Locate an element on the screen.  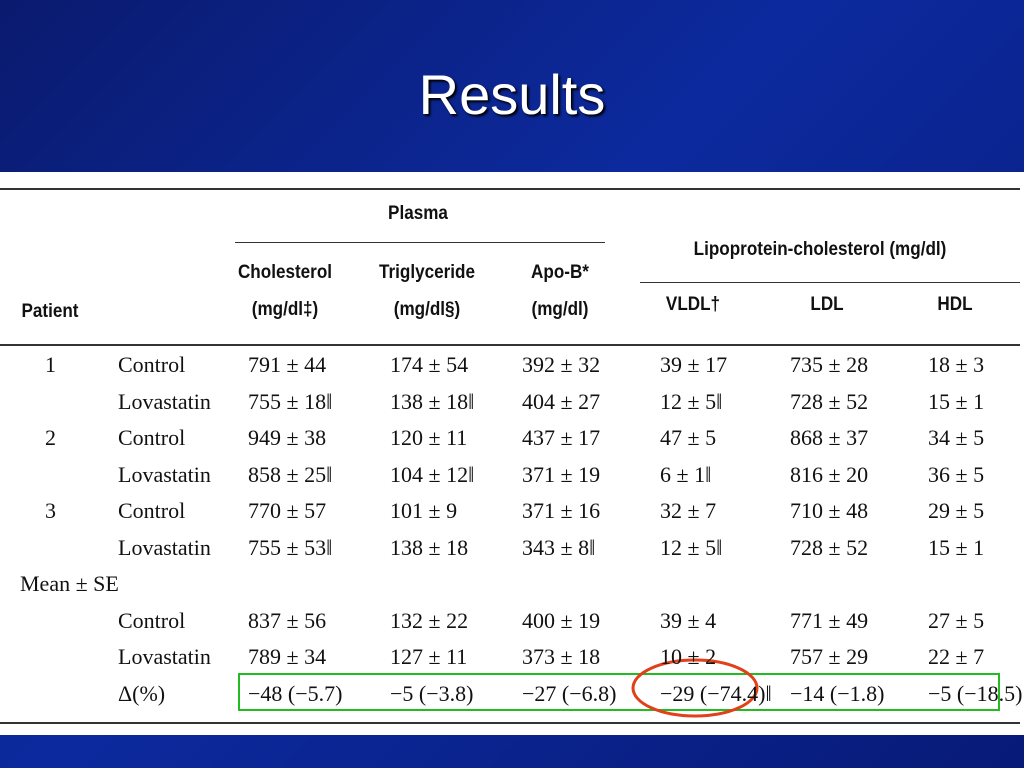
patient-id: 3 is located at coordinates (50, 510).